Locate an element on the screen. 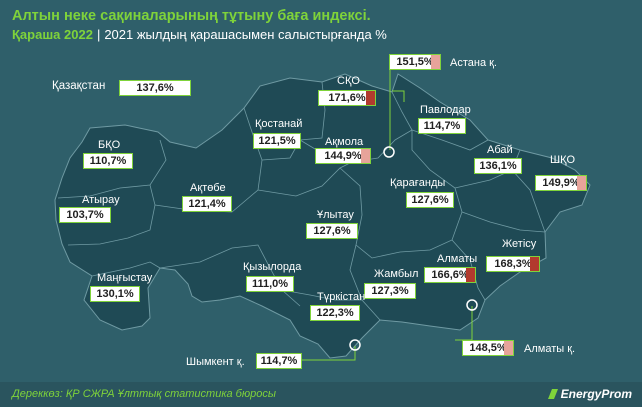 Image resolution: width=642 pixels, height=407 pixels. border-turkistan is located at coordinates (321, 295).